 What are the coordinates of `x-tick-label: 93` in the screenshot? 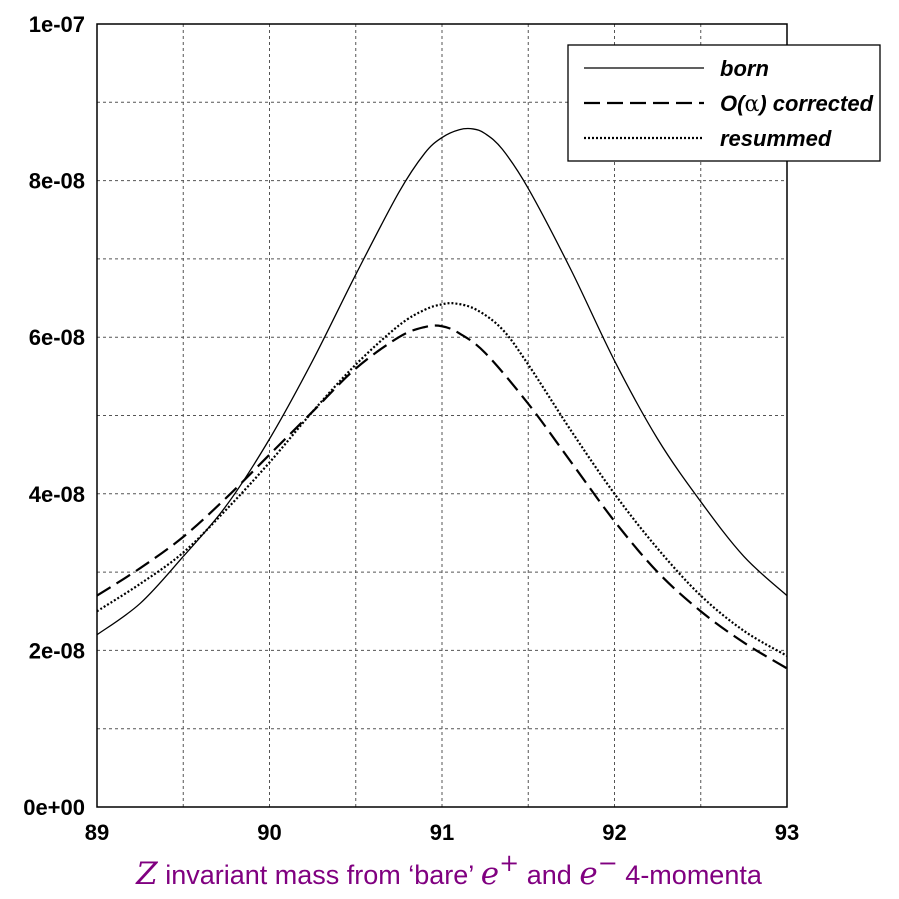 It's located at (787, 832).